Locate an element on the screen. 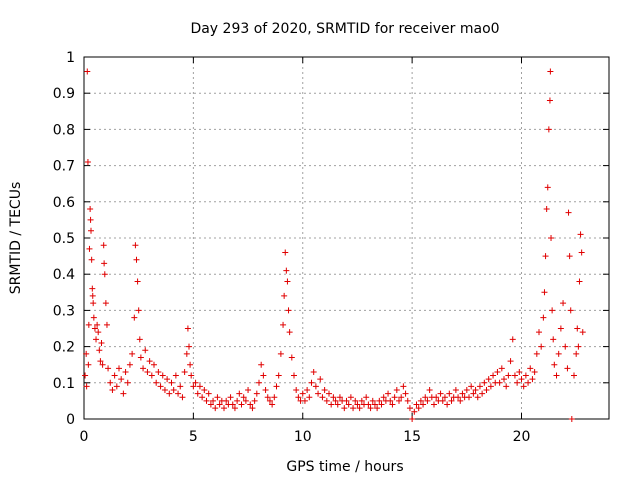  x-tick-label: 0 is located at coordinates (84, 437).